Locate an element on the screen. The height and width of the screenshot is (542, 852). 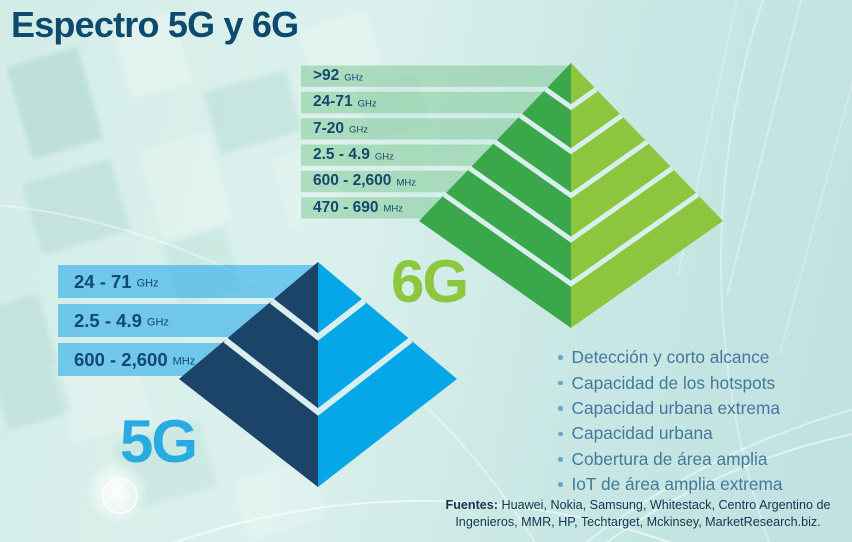
use-case-text: Capacidad urbana is located at coordinates (642, 433).